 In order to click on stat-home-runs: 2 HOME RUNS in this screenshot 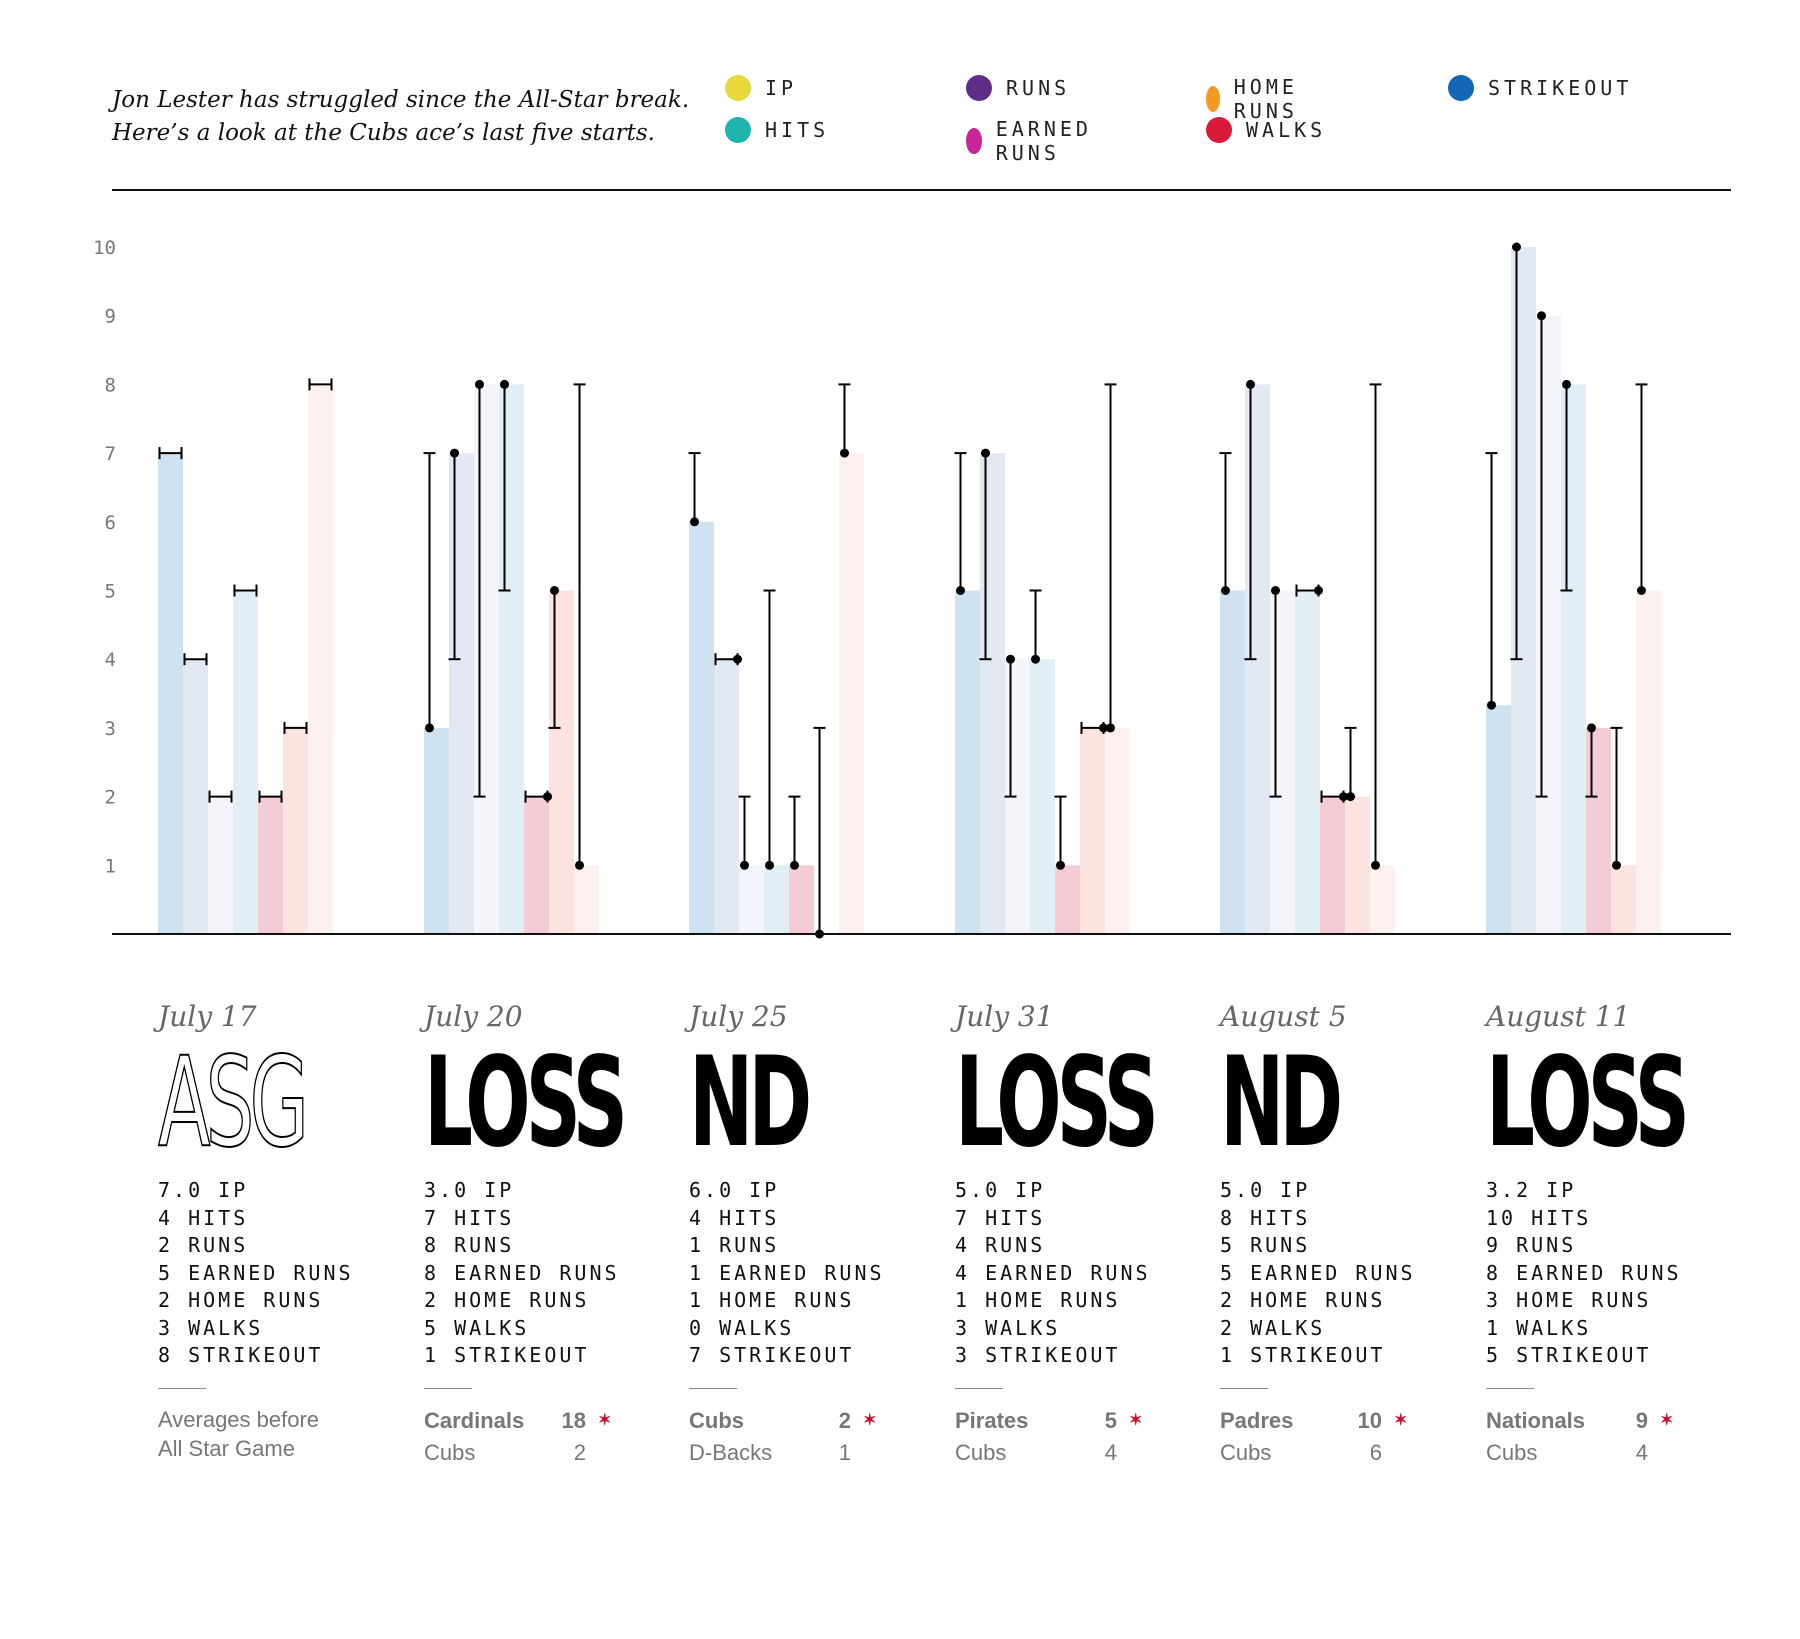, I will do `click(241, 1300)`.